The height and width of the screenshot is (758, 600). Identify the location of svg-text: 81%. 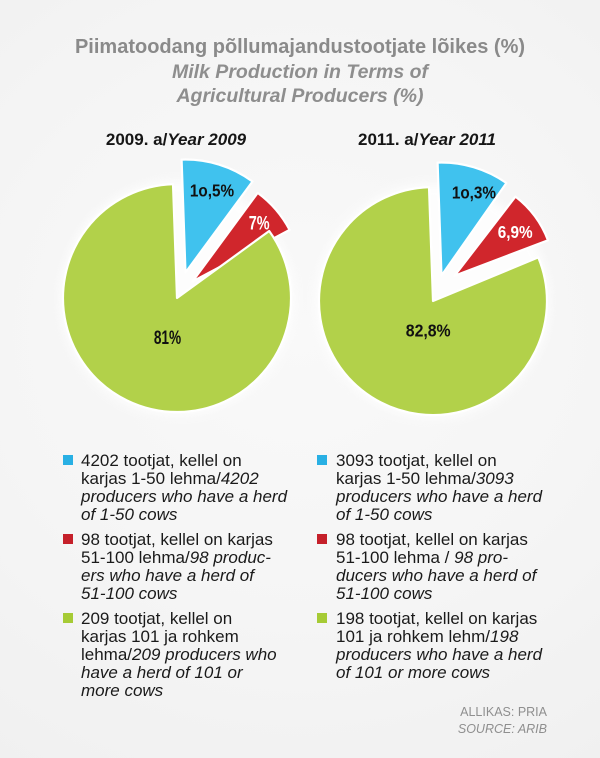
(168, 338).